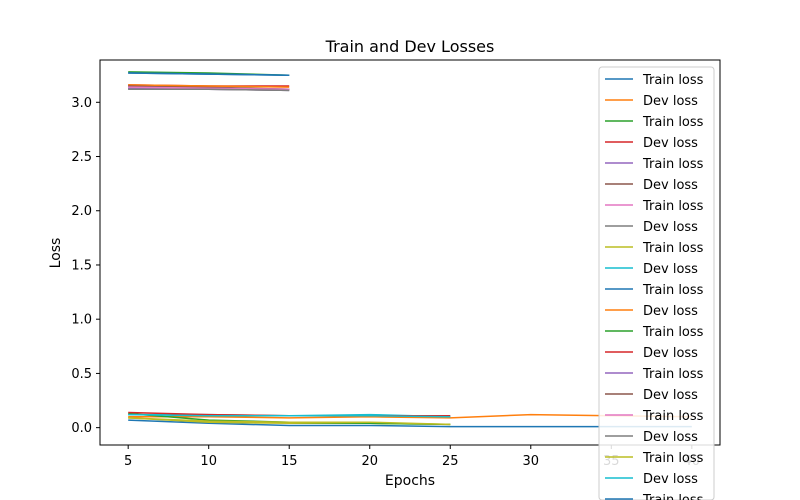 This screenshot has height=500, width=800. I want to click on x-tick-label: 15, so click(289, 461).